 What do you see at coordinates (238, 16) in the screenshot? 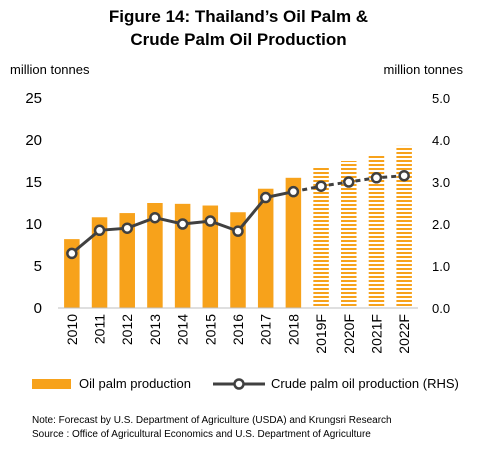
I see `chart-title-line-1: Figure 14: Thailand’s Oil Palm &` at bounding box center [238, 16].